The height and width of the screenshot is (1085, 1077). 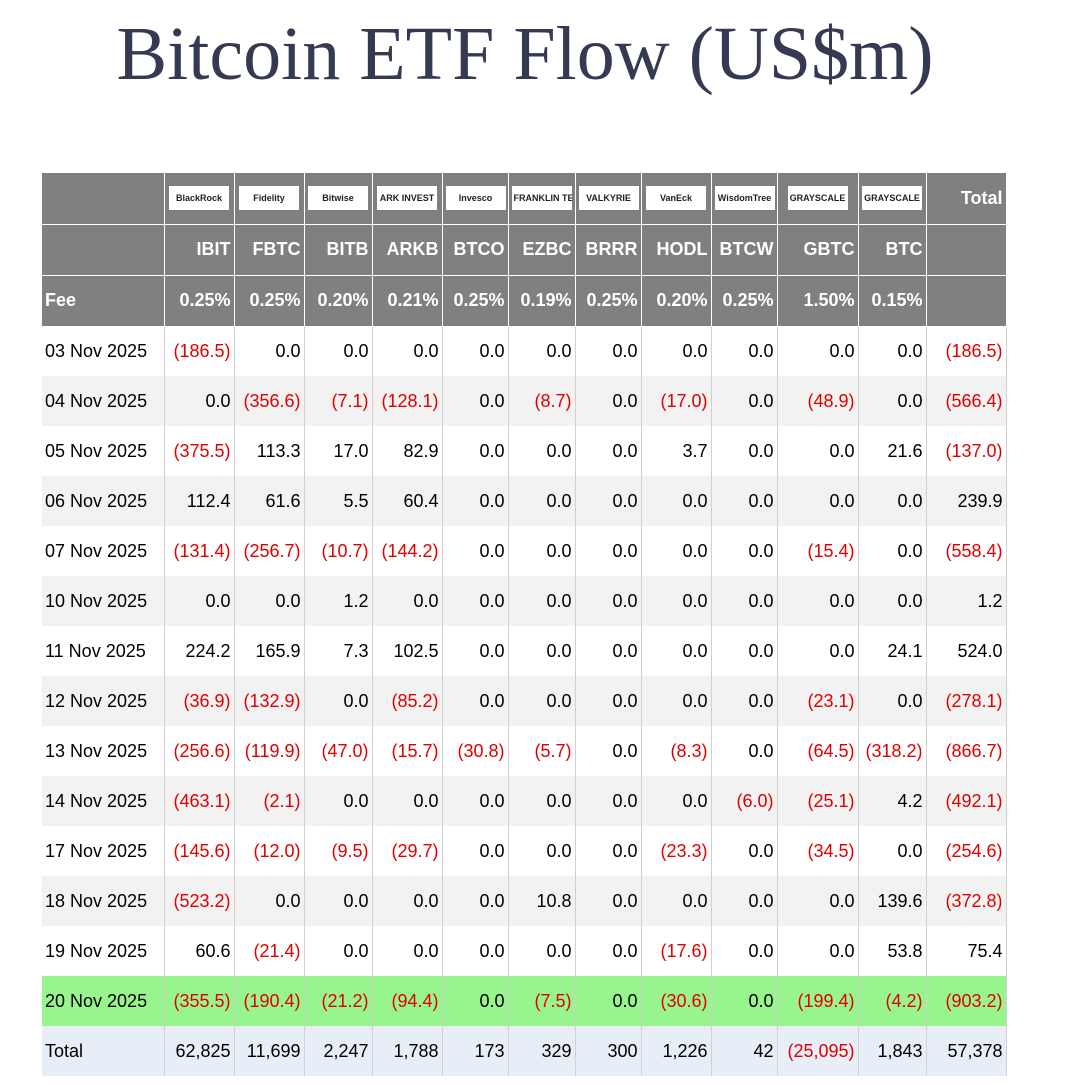 I want to click on flow-cell: 113.3, so click(x=269, y=451).